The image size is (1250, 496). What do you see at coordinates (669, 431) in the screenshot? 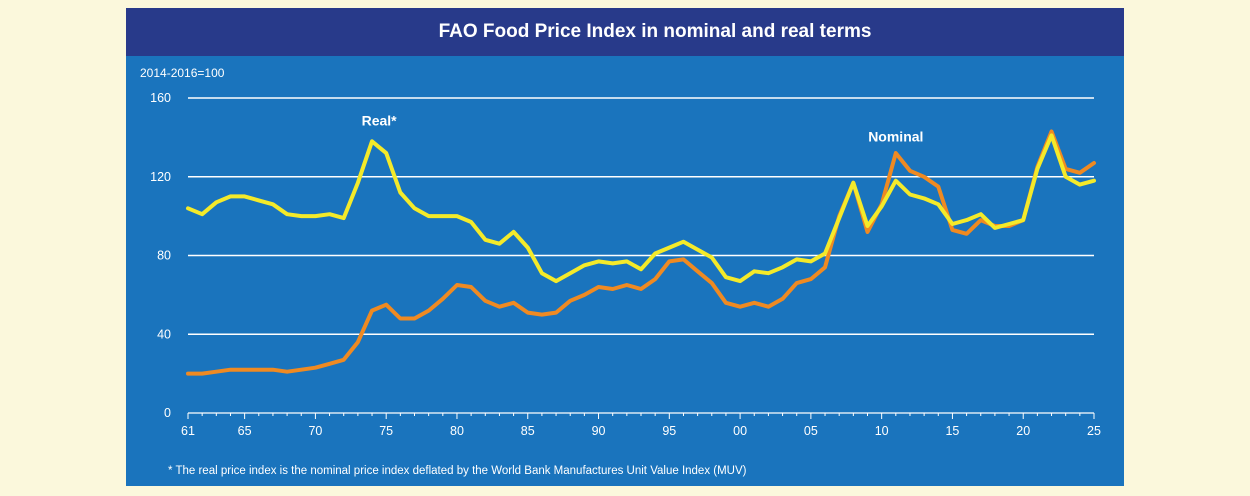
I see `x-tick-label-95: 95` at bounding box center [669, 431].